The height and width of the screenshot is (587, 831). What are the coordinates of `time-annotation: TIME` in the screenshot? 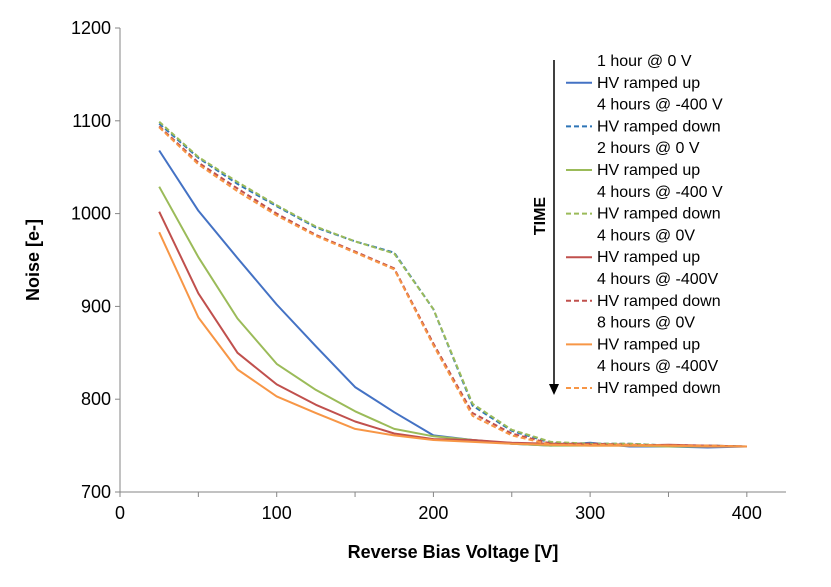 It's located at (545, 227).